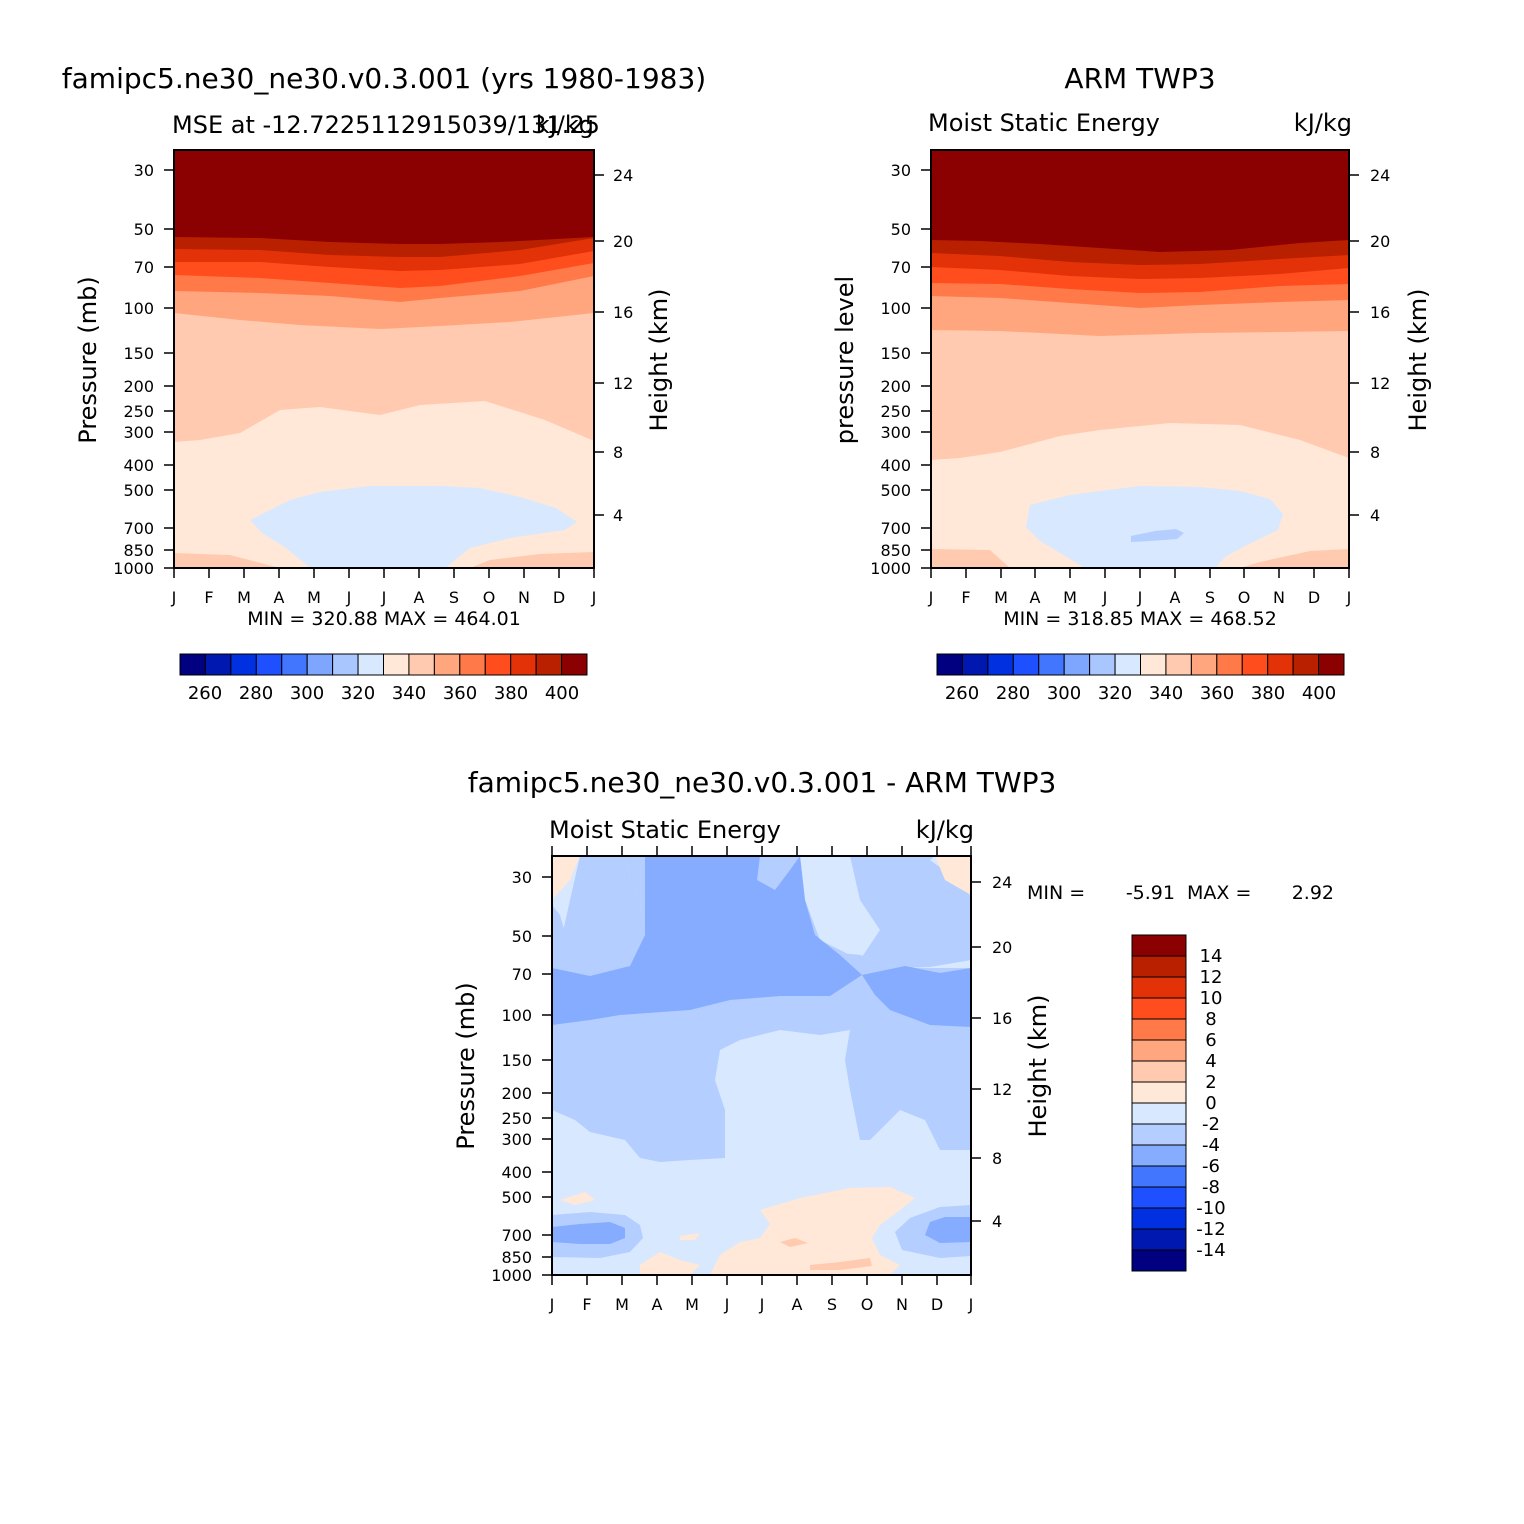 The width and height of the screenshot is (1524, 1524). Describe the element at coordinates (845, 360) in the screenshot. I see `panel-obs-ylabel: pressure level` at that location.